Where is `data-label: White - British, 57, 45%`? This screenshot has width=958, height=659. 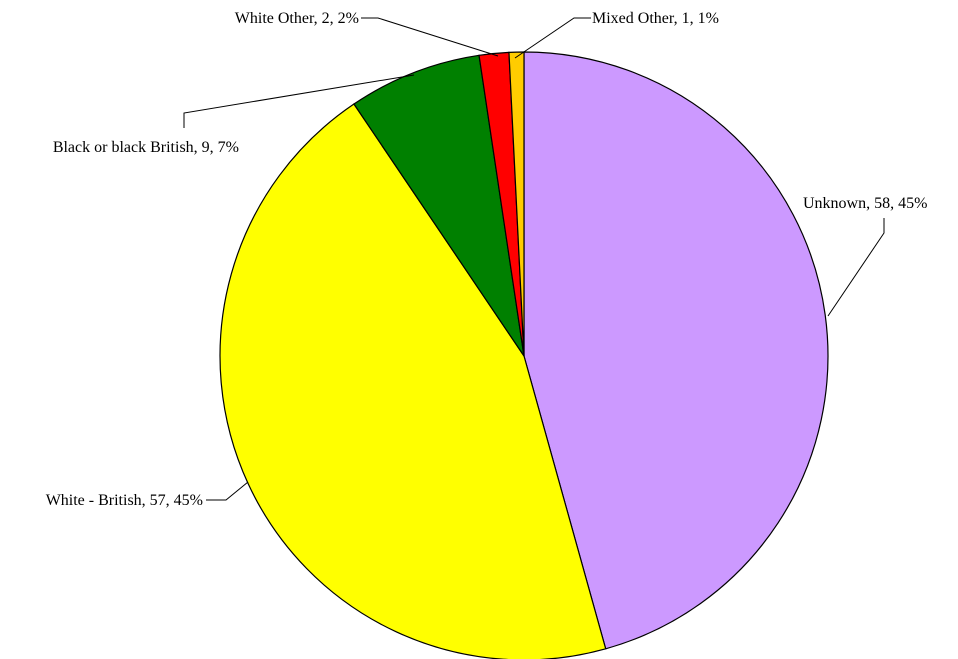 data-label: White - British, 57, 45% is located at coordinates (124, 500).